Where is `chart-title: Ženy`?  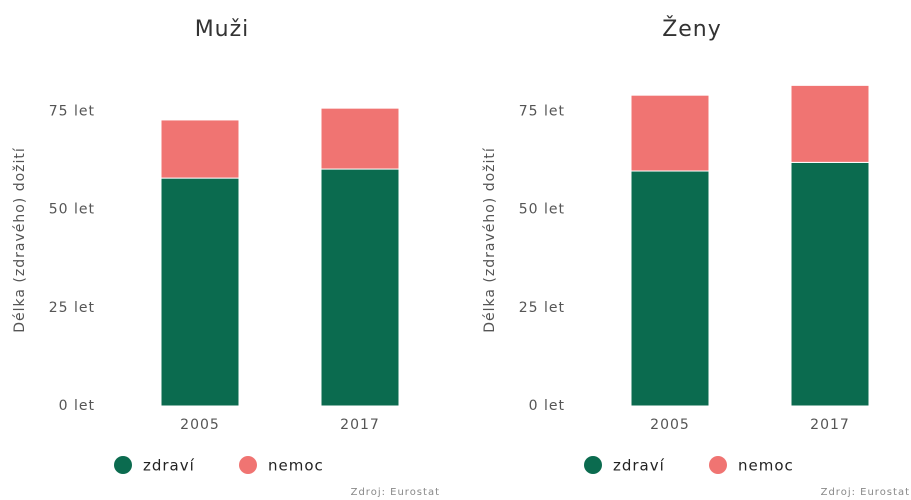 chart-title: Ženy is located at coordinates (692, 29).